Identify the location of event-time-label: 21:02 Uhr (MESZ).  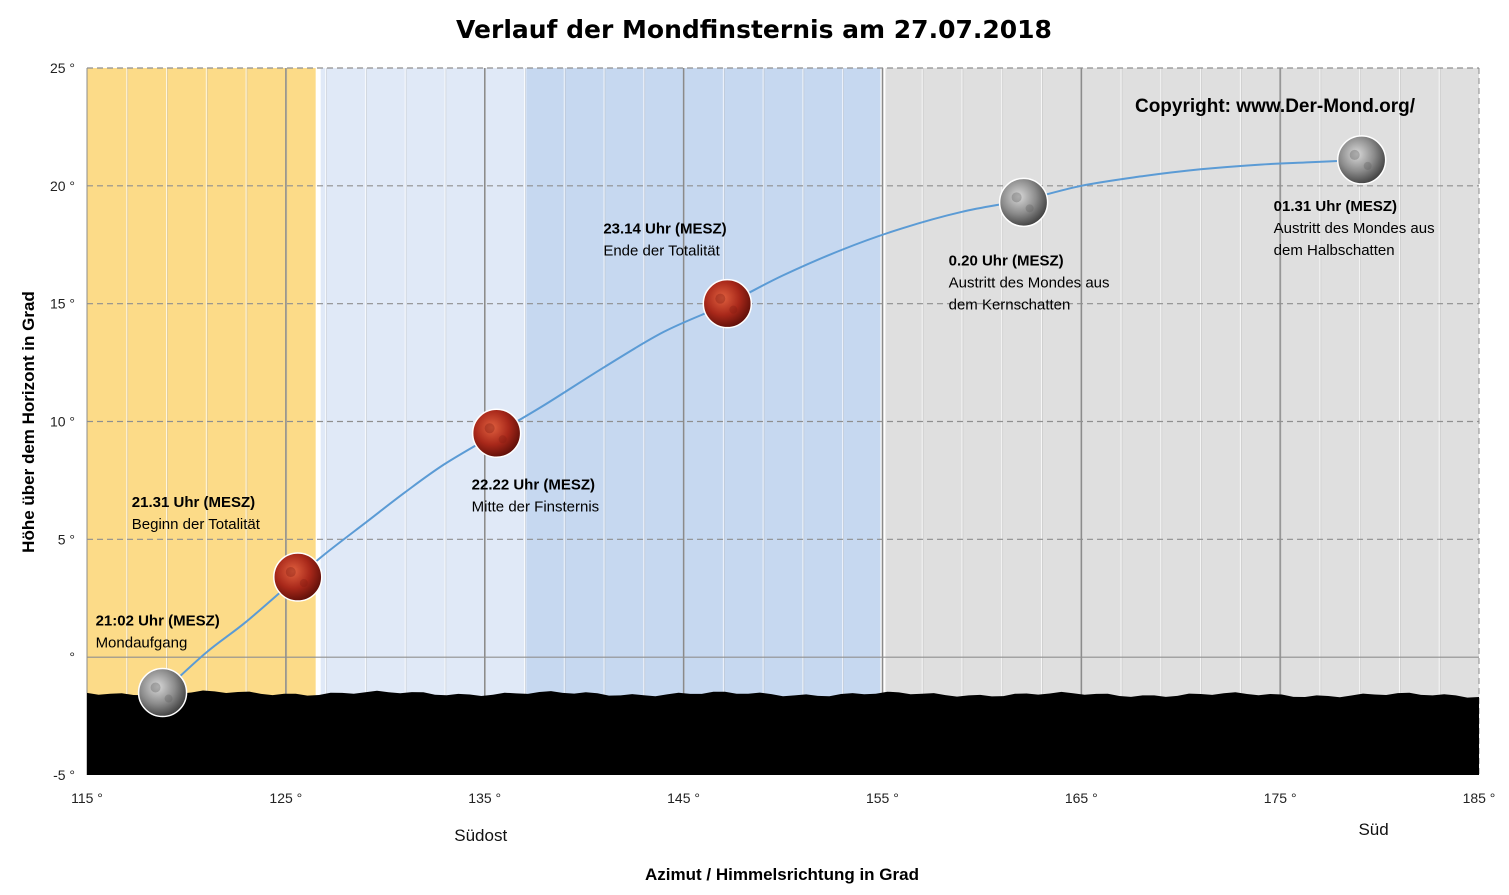
(158, 621).